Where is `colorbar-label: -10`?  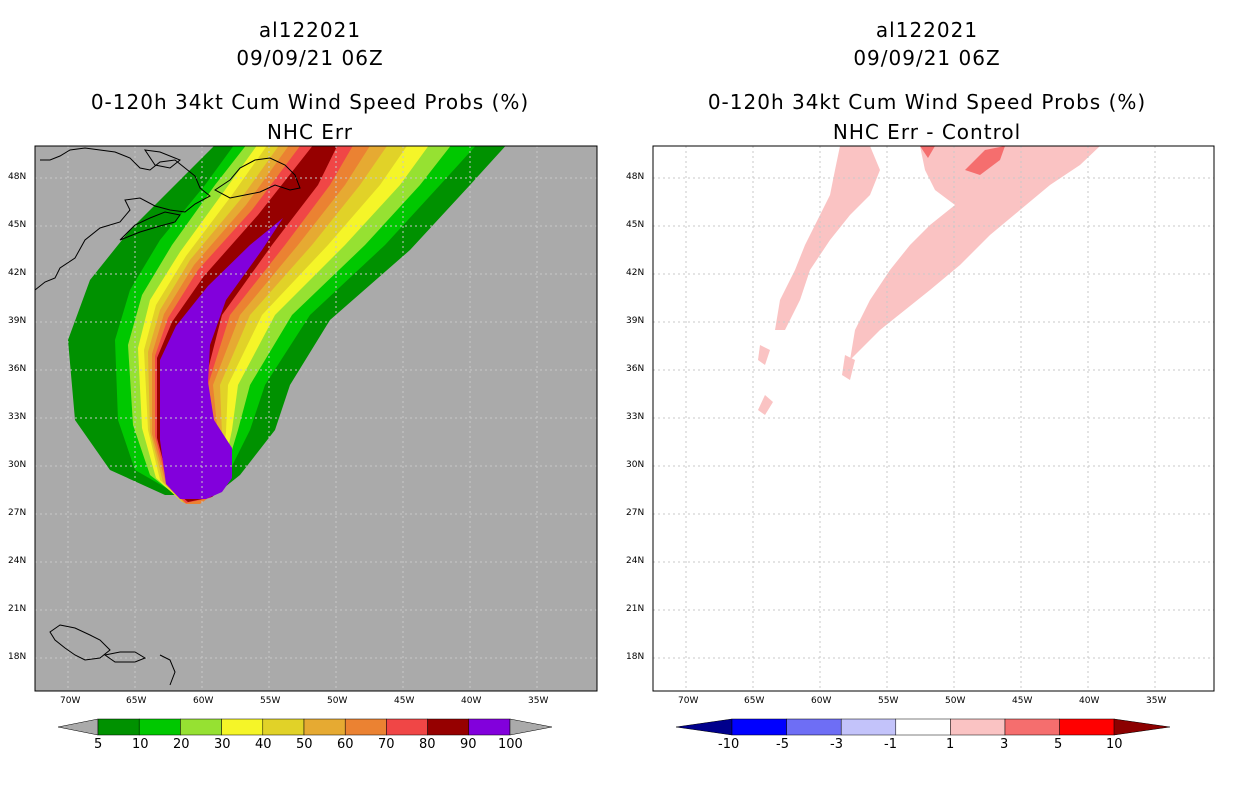 colorbar-label: -10 is located at coordinates (729, 744).